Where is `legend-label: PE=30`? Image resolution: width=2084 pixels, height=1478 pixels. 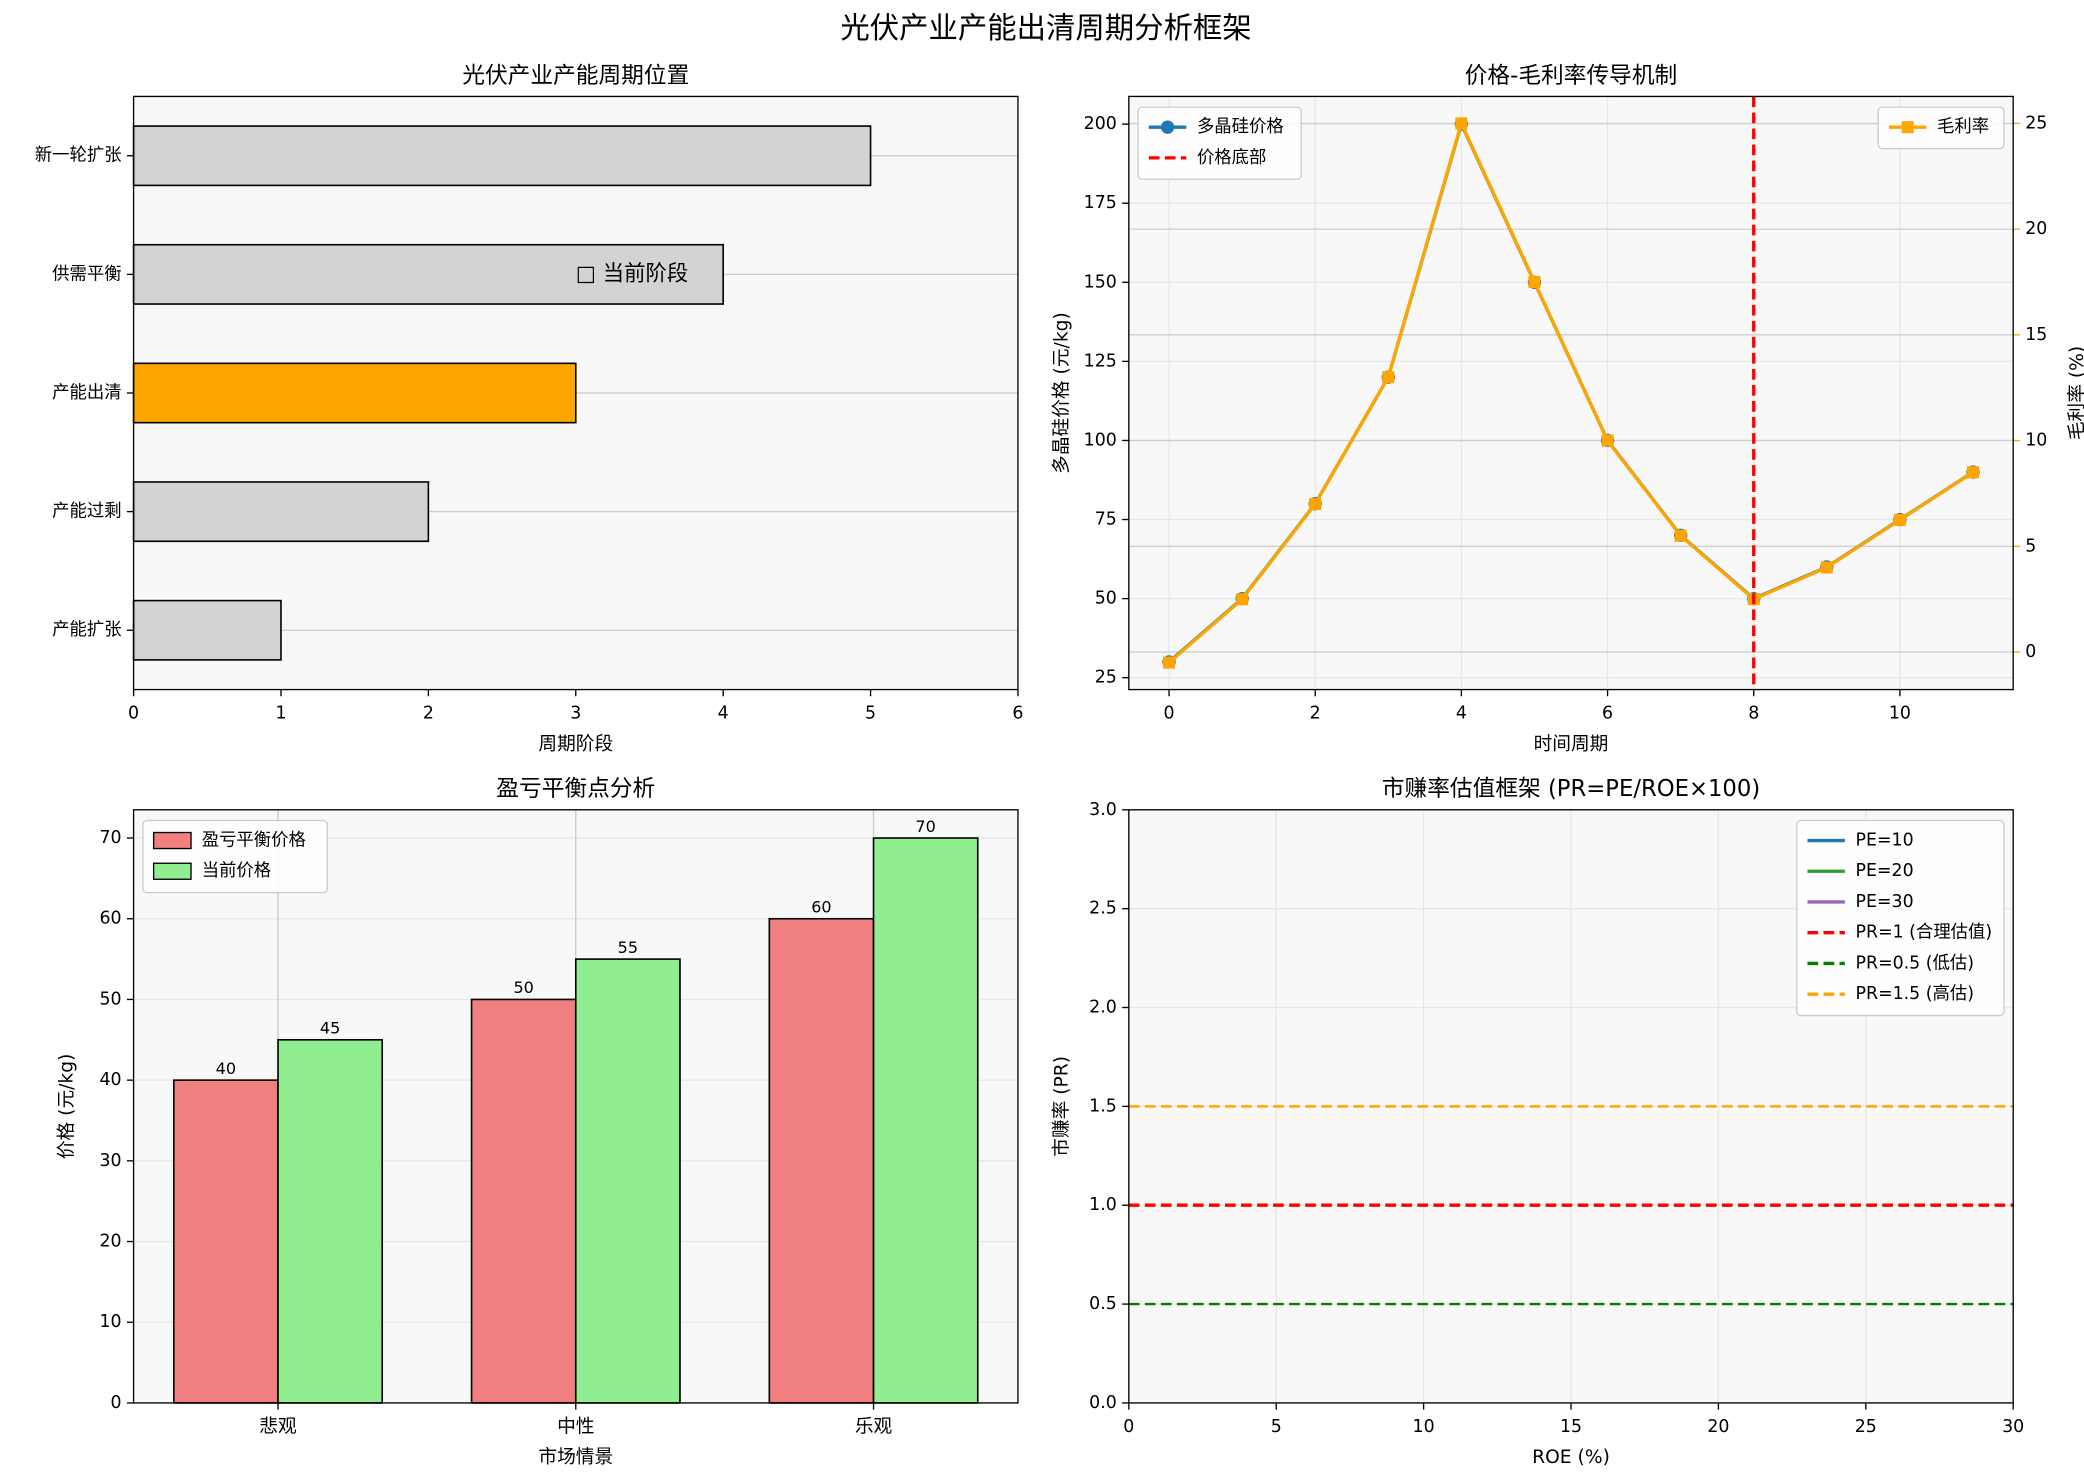
legend-label: PE=30 is located at coordinates (1885, 902).